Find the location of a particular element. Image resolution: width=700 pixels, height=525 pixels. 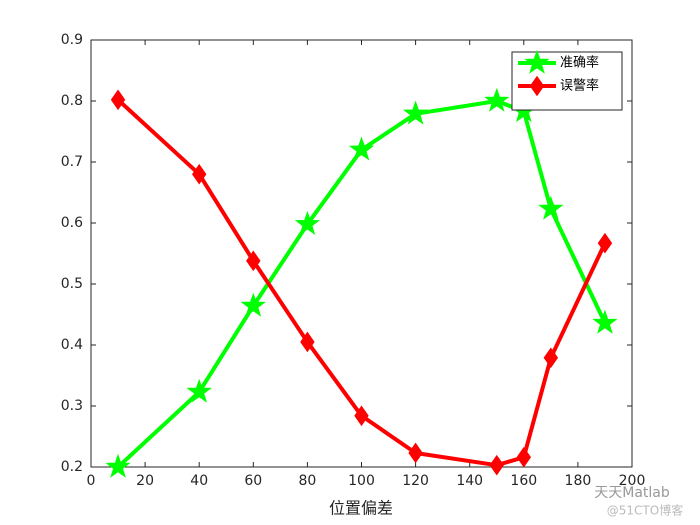

x-tick-label: 20 is located at coordinates (145, 481).